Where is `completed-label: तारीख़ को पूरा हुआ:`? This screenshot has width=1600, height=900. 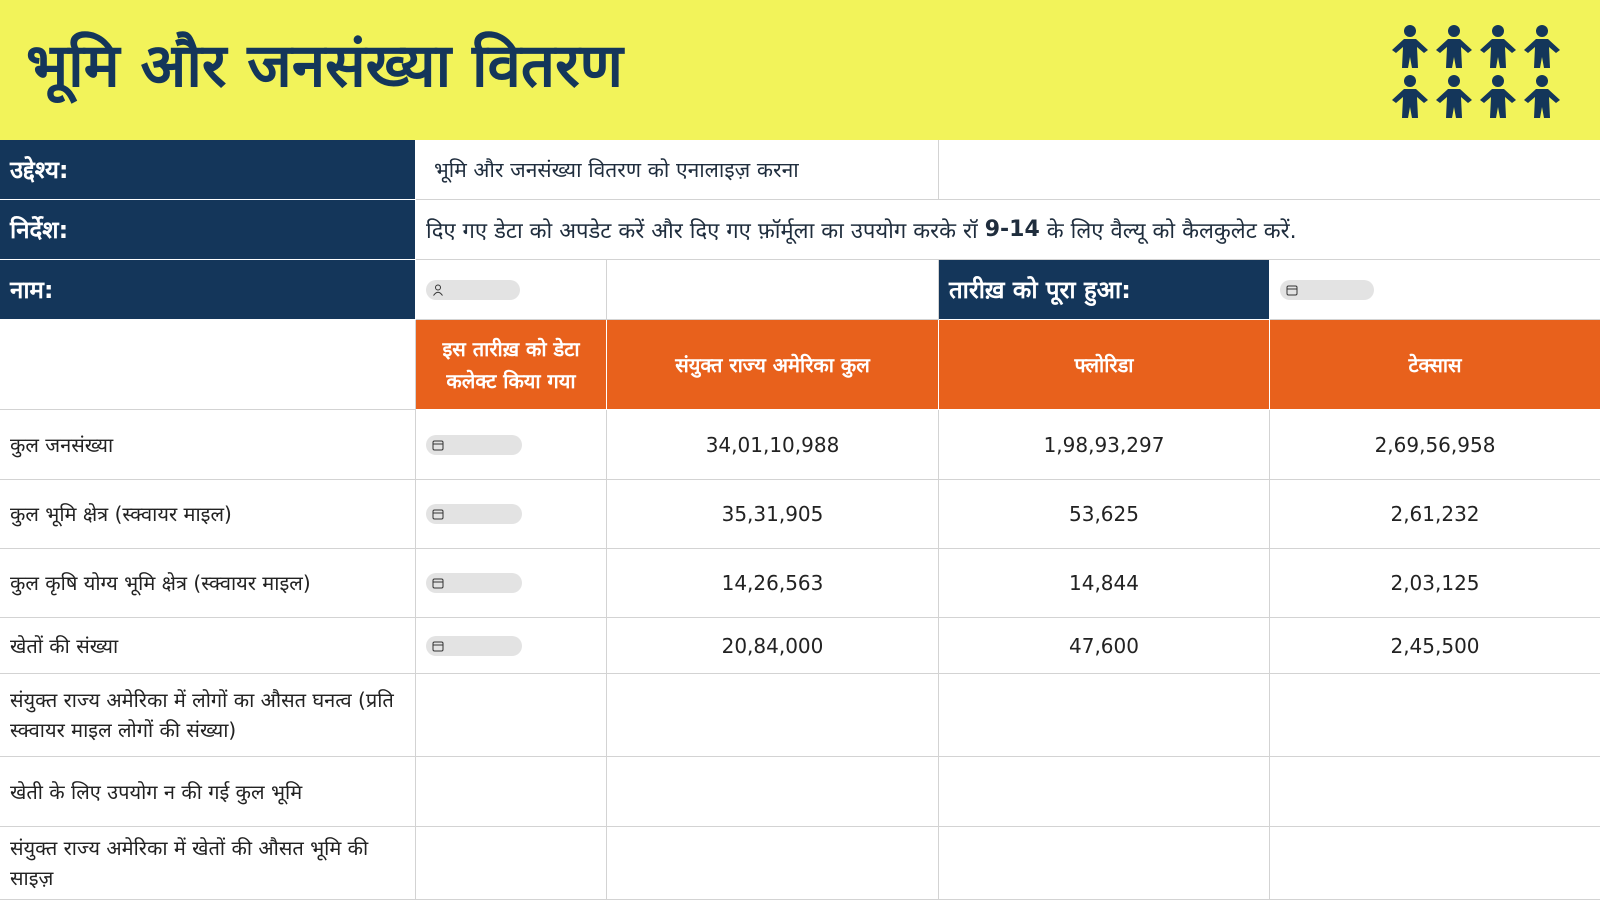 completed-label: तारीख़ को पूरा हुआ: is located at coordinates (1104, 290).